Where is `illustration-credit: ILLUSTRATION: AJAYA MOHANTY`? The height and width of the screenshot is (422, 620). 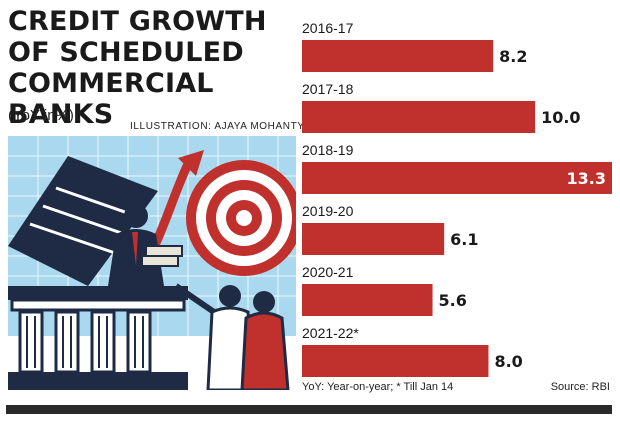
illustration-credit: ILLUSTRATION: AJAYA MOHANTY is located at coordinates (217, 126).